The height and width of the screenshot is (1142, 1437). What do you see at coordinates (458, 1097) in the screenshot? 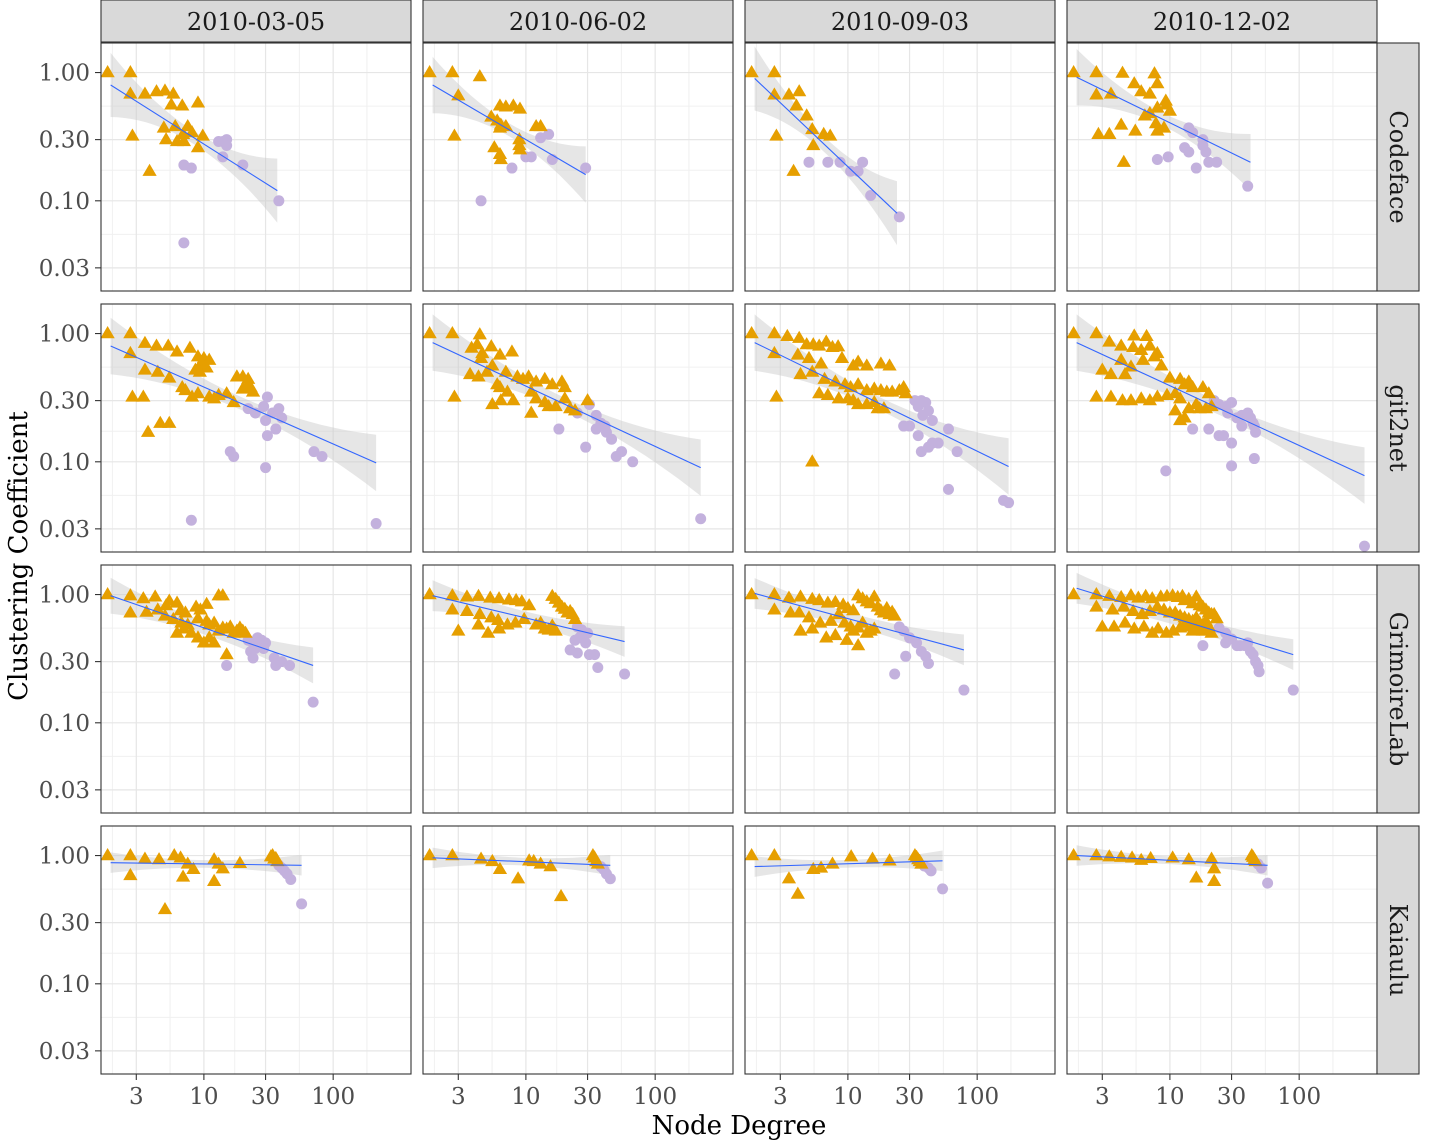
I see `x-tick-label: 3` at bounding box center [458, 1097].